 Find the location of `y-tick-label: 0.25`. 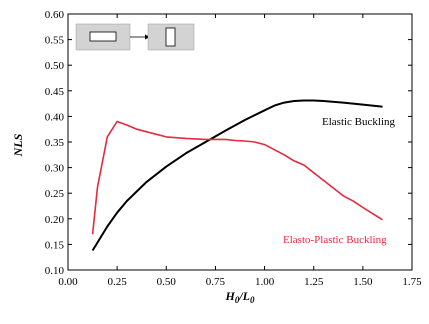

y-tick-label: 0.25 is located at coordinates (55, 194).